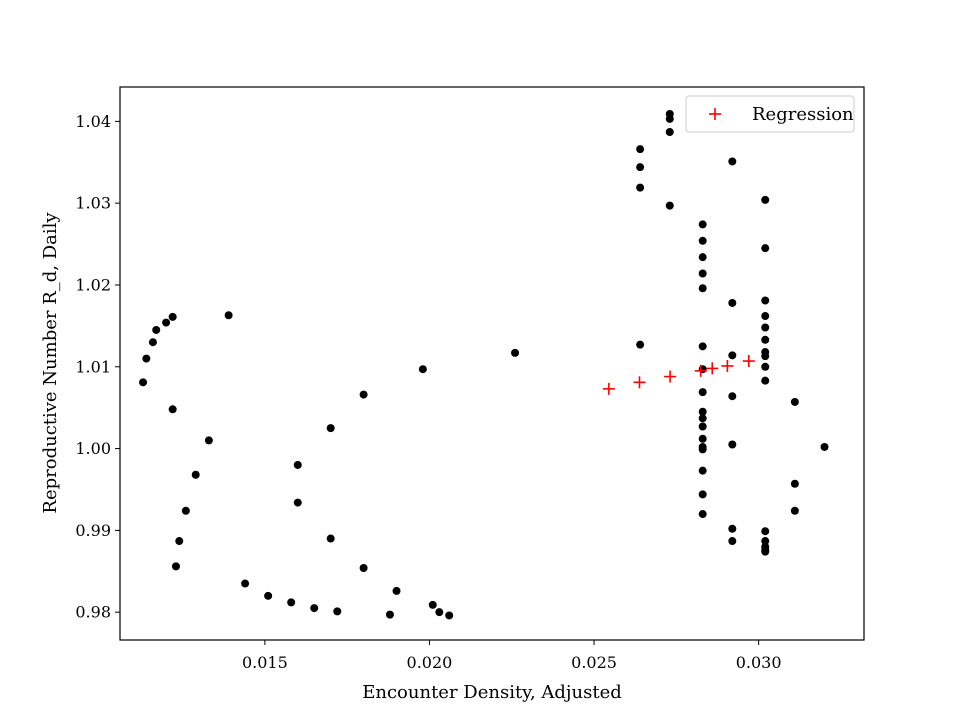 Image resolution: width=960 pixels, height=720 pixels. What do you see at coordinates (93, 121) in the screenshot?
I see `y-tick-label-6: 1.04` at bounding box center [93, 121].